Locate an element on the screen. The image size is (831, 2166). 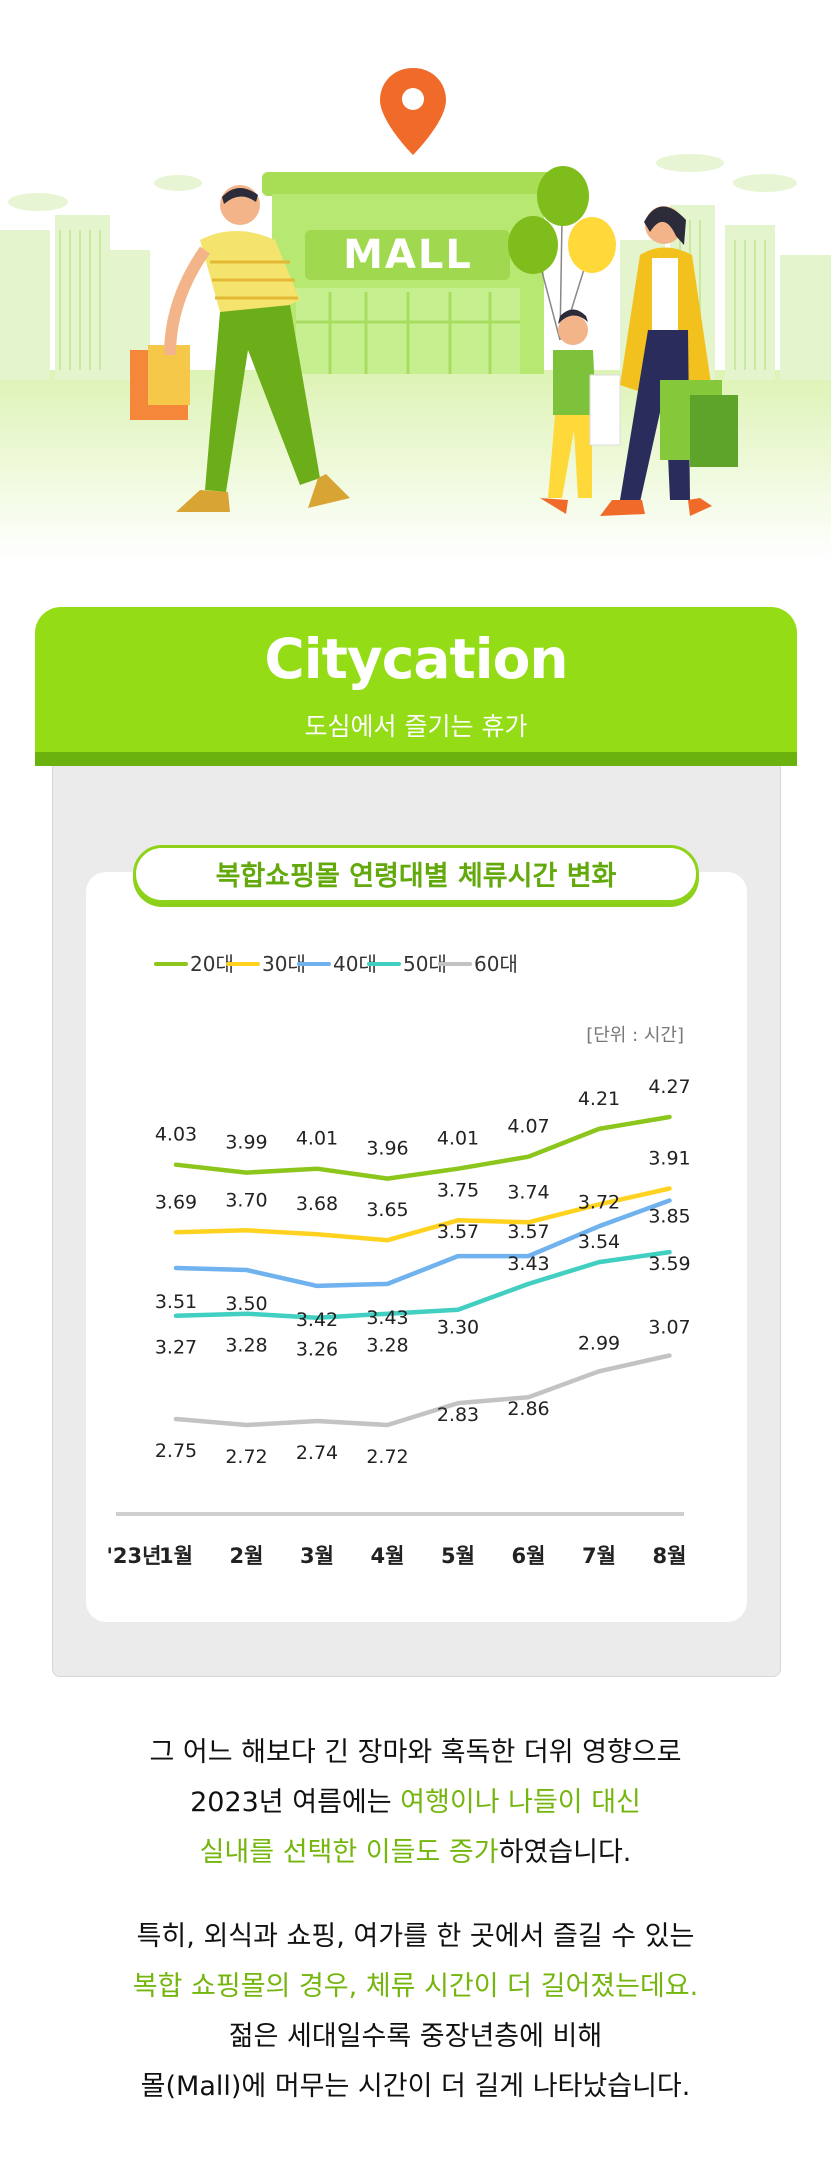
data-label: 3.59 is located at coordinates (669, 1264).